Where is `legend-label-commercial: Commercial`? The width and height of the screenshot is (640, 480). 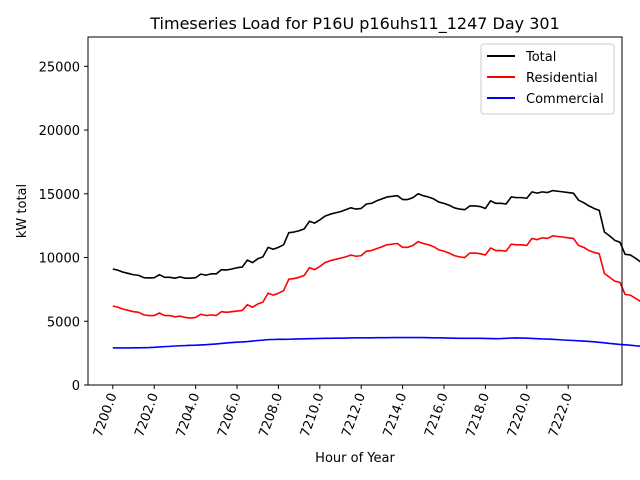
legend-label-commercial: Commercial is located at coordinates (565, 99).